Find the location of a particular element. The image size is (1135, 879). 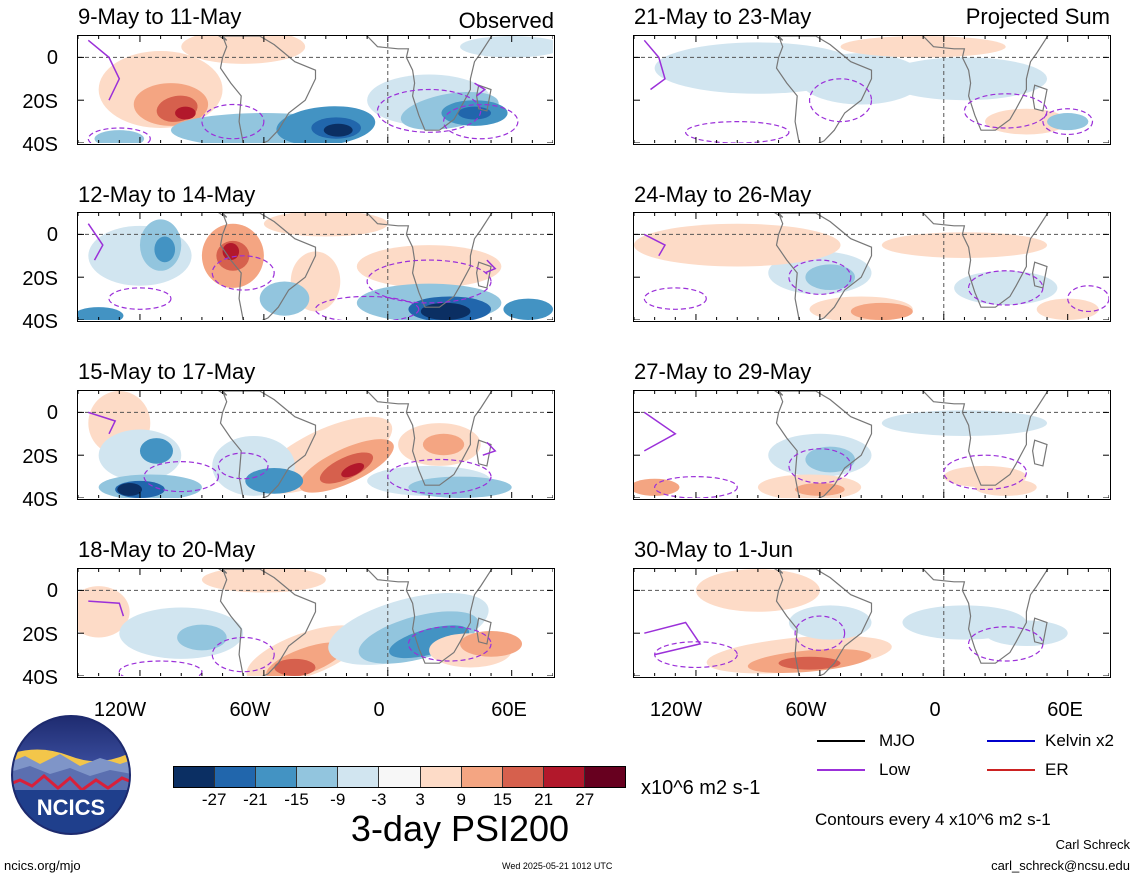

colorbar-tick-label: 27 is located at coordinates (585, 799).